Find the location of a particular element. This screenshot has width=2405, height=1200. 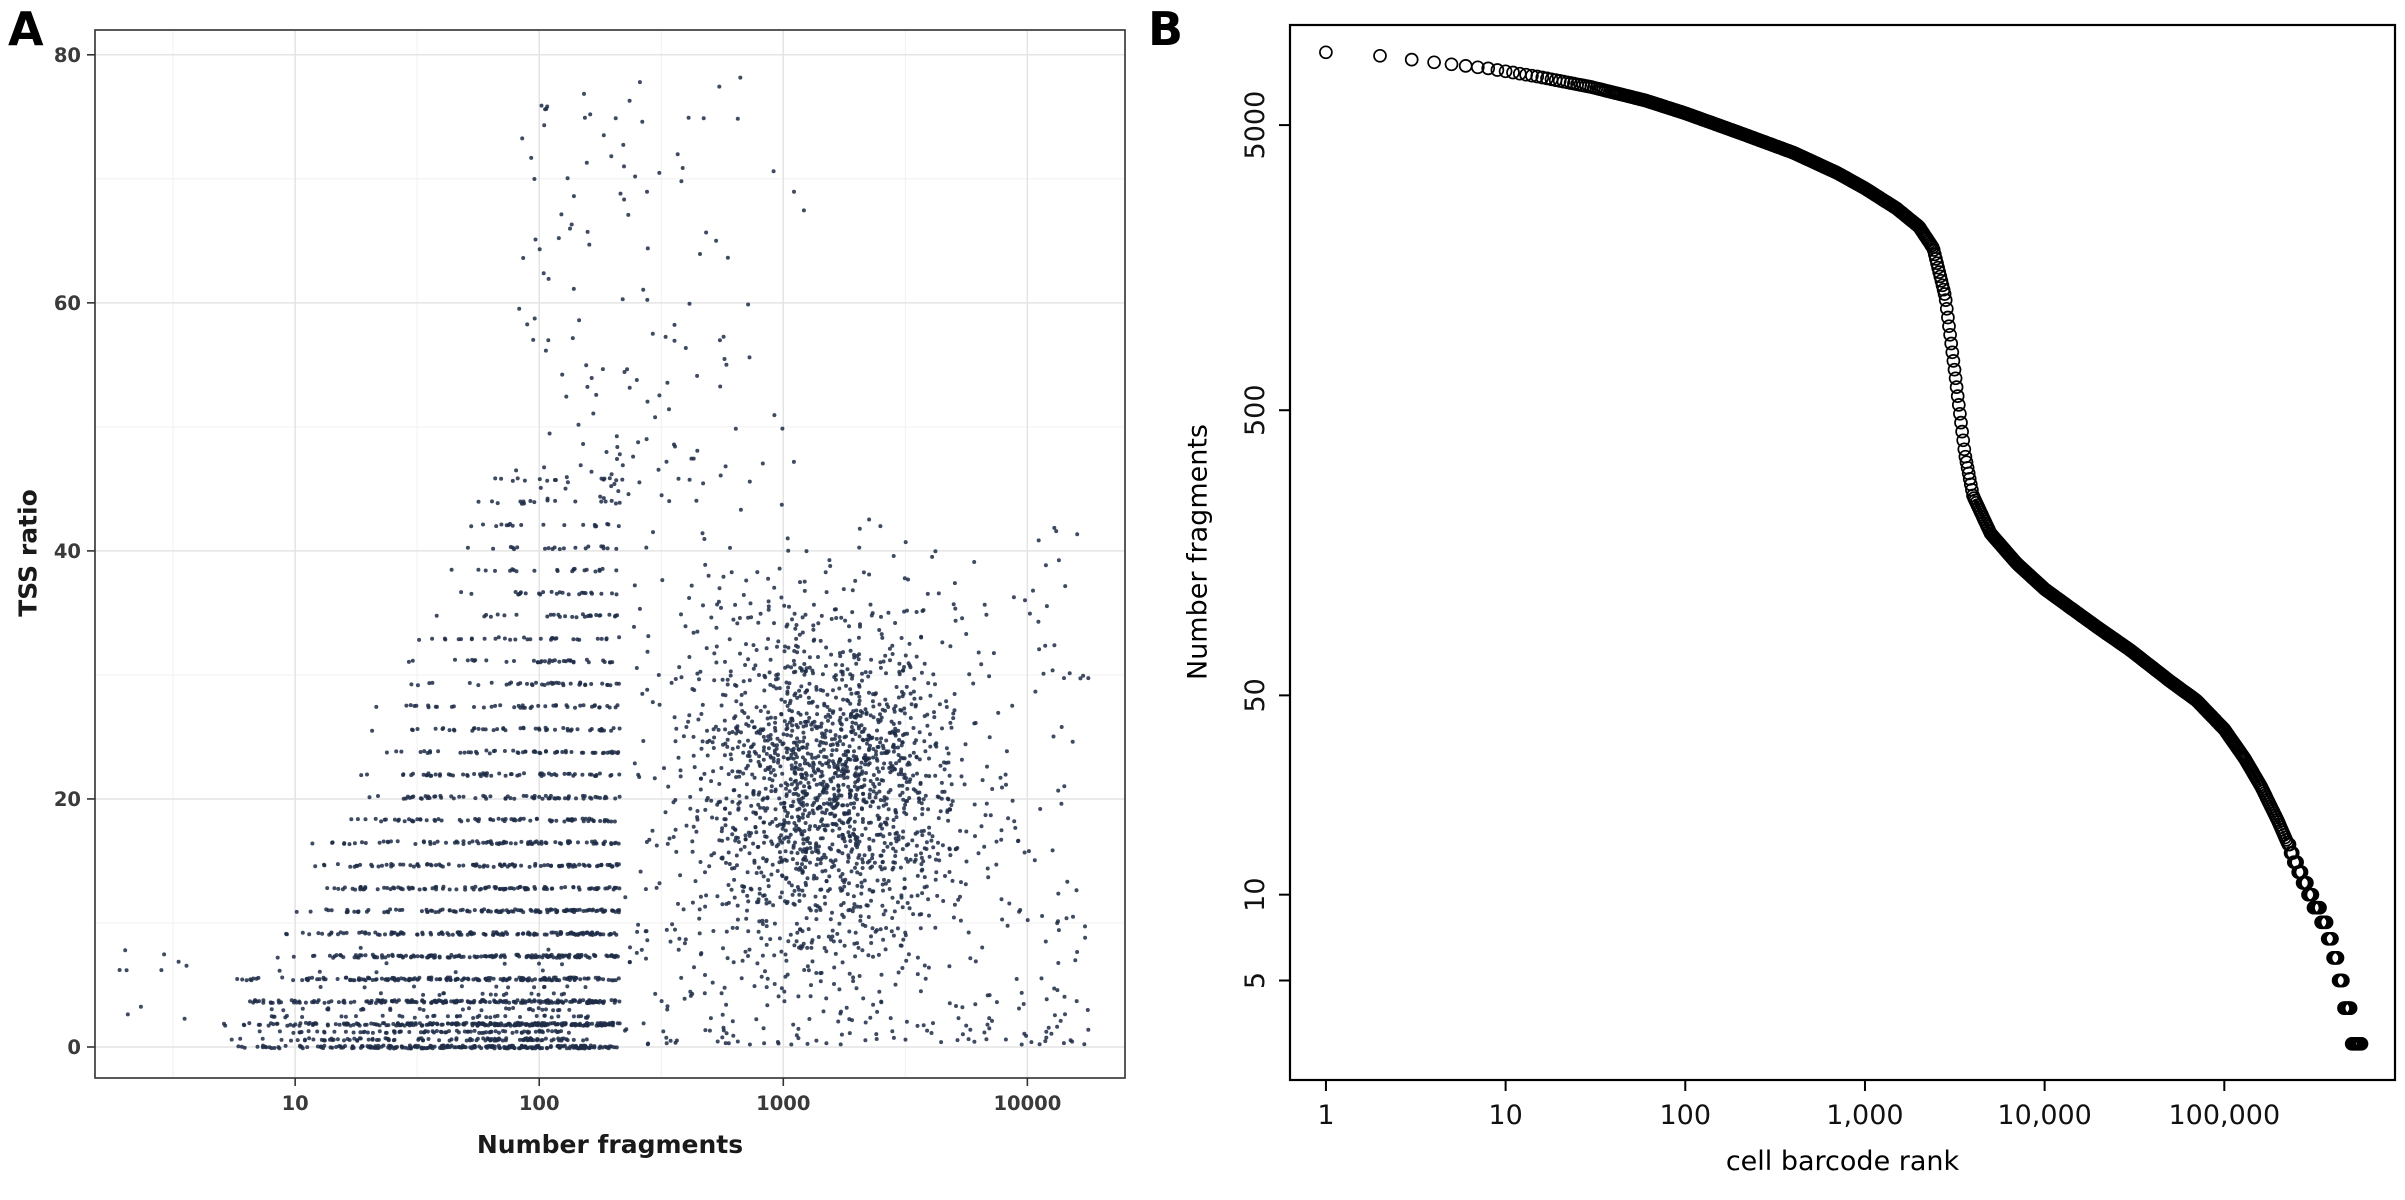

svg-text: 100 is located at coordinates (539, 1103).